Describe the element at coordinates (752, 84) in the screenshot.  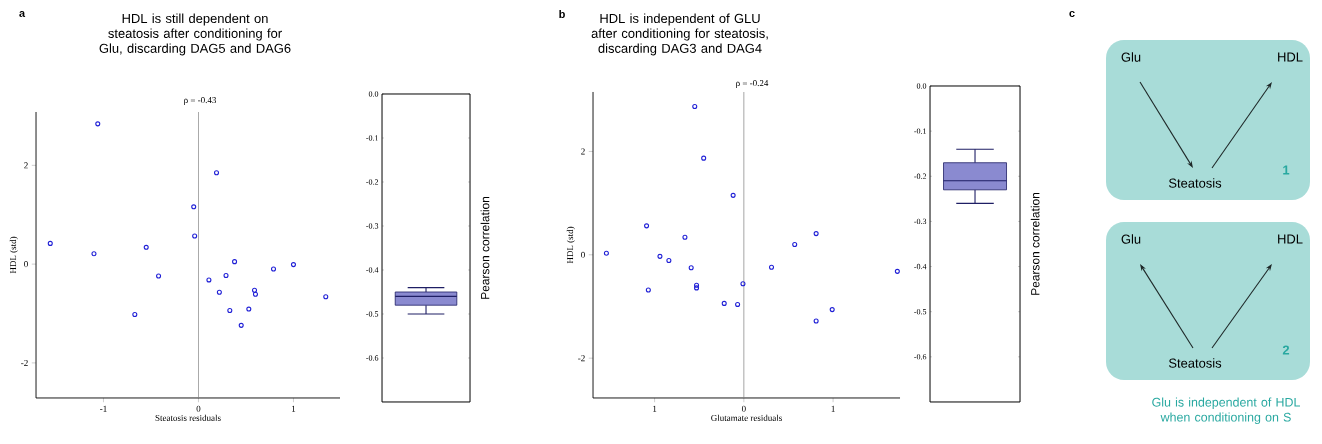
I see `text: ρ = -0.24` at that location.